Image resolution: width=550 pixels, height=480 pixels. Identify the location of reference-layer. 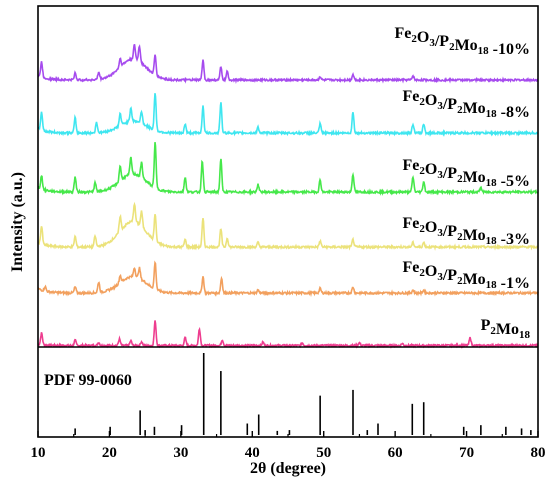
(303, 394).